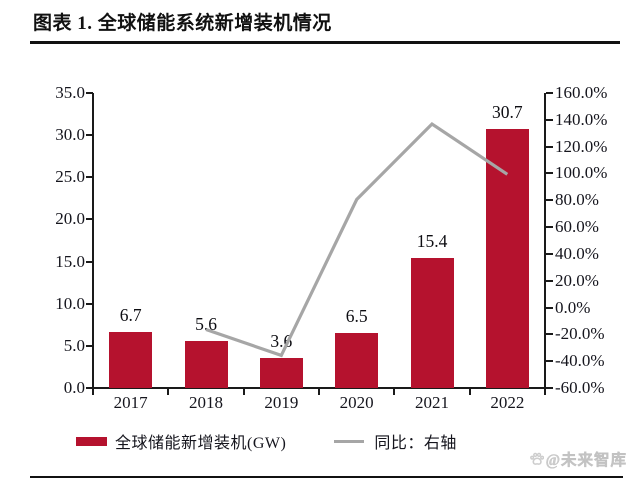  I want to click on y-axis-right-tick-label: 80.0%, so click(577, 200).